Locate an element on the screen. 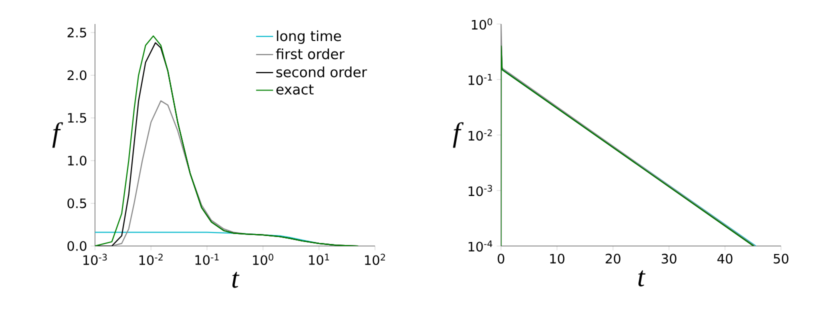  y-tick-label: 0.5 is located at coordinates (77, 203).